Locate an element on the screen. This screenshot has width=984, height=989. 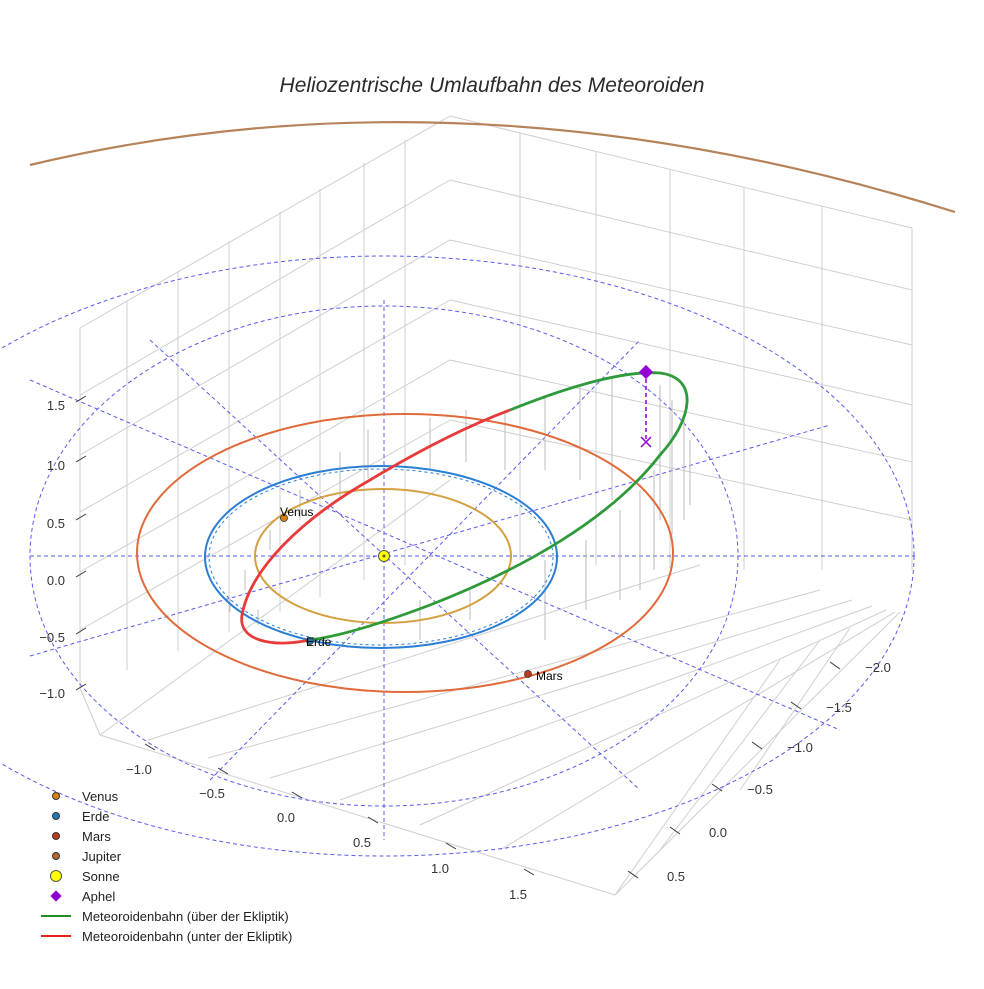
y-tick-label: 0.5 is located at coordinates (676, 876).